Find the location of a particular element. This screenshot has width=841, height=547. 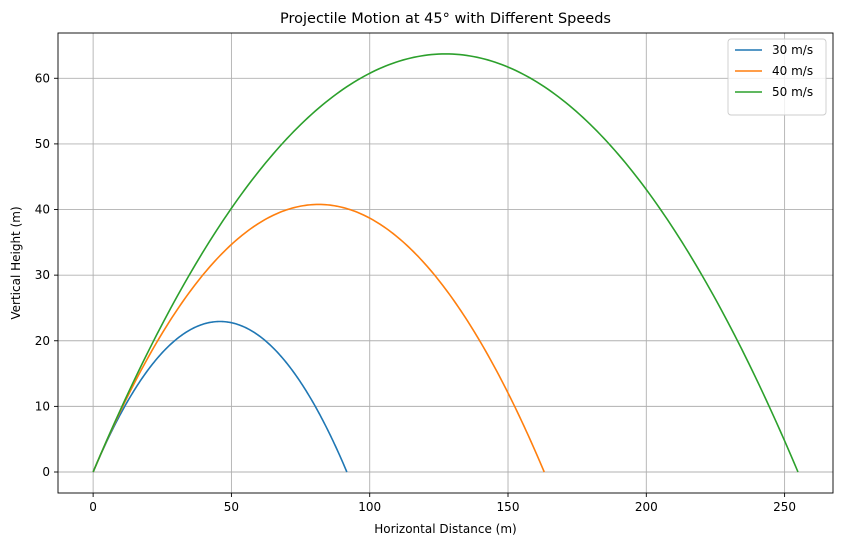

y-tick-label: 0 is located at coordinates (46, 472).